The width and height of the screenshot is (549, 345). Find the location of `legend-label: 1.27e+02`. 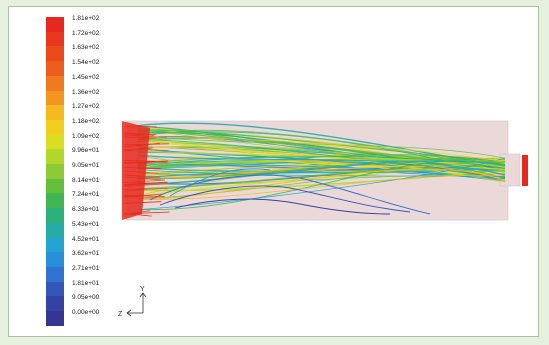

legend-label: 1.27e+02 is located at coordinates (86, 107).